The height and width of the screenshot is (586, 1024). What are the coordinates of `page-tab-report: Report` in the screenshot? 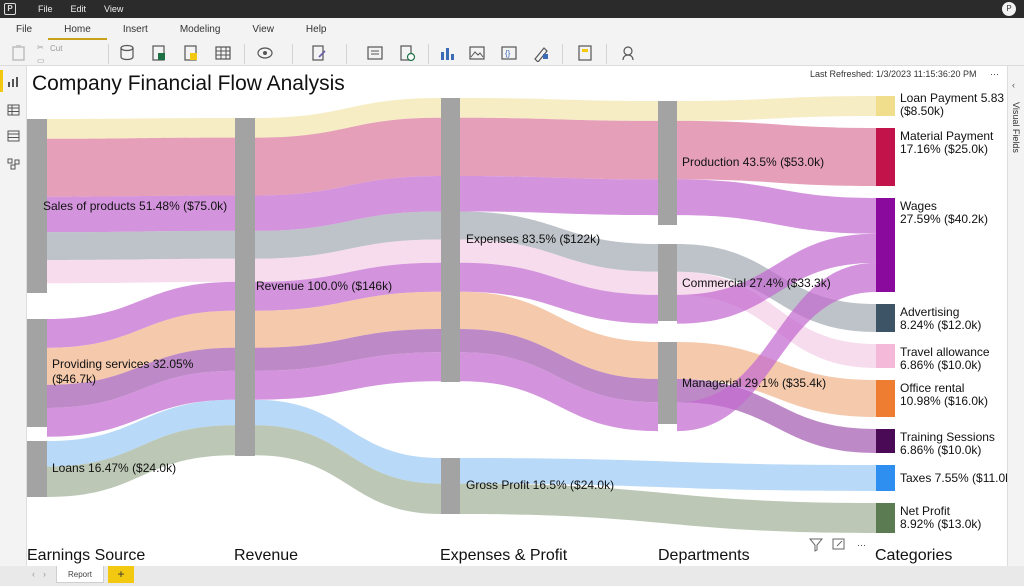 It's located at (80, 574).